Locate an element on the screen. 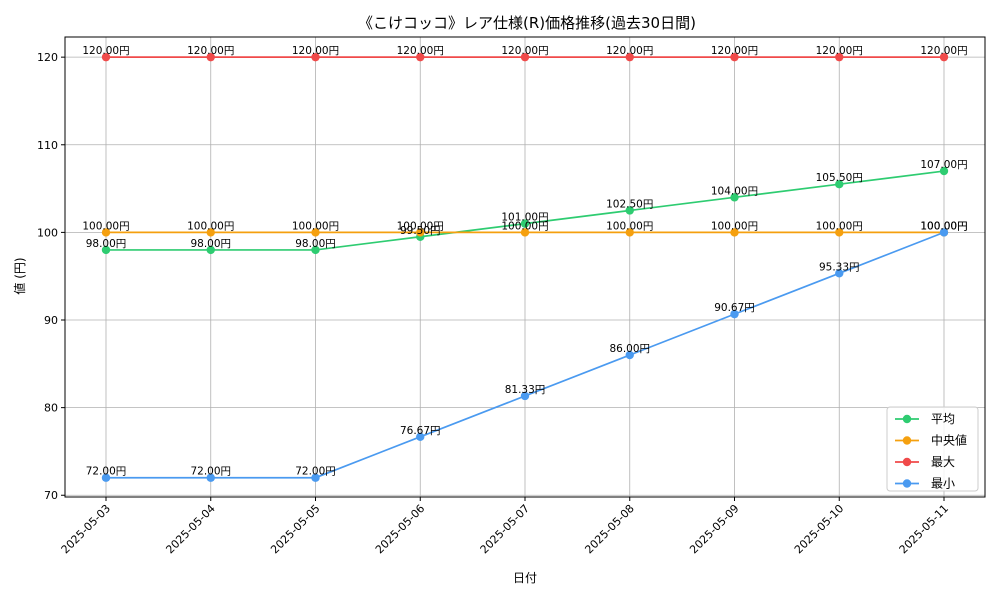  data-label: 105.50円 is located at coordinates (839, 178).